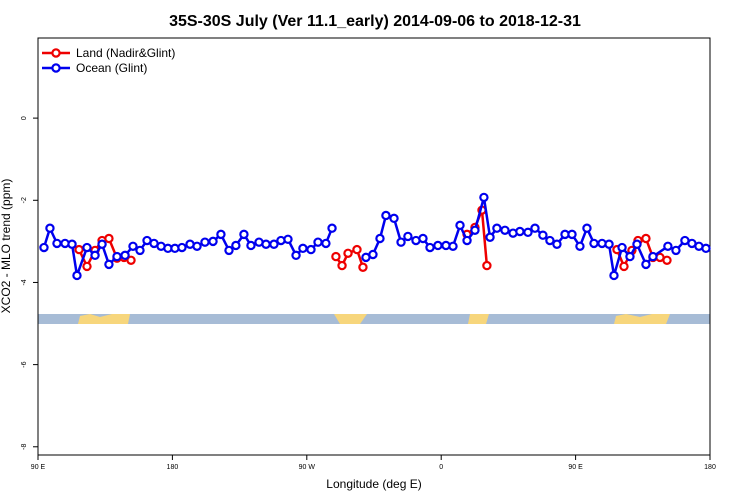  I want to click on x-tick-label: 0, so click(441, 467).